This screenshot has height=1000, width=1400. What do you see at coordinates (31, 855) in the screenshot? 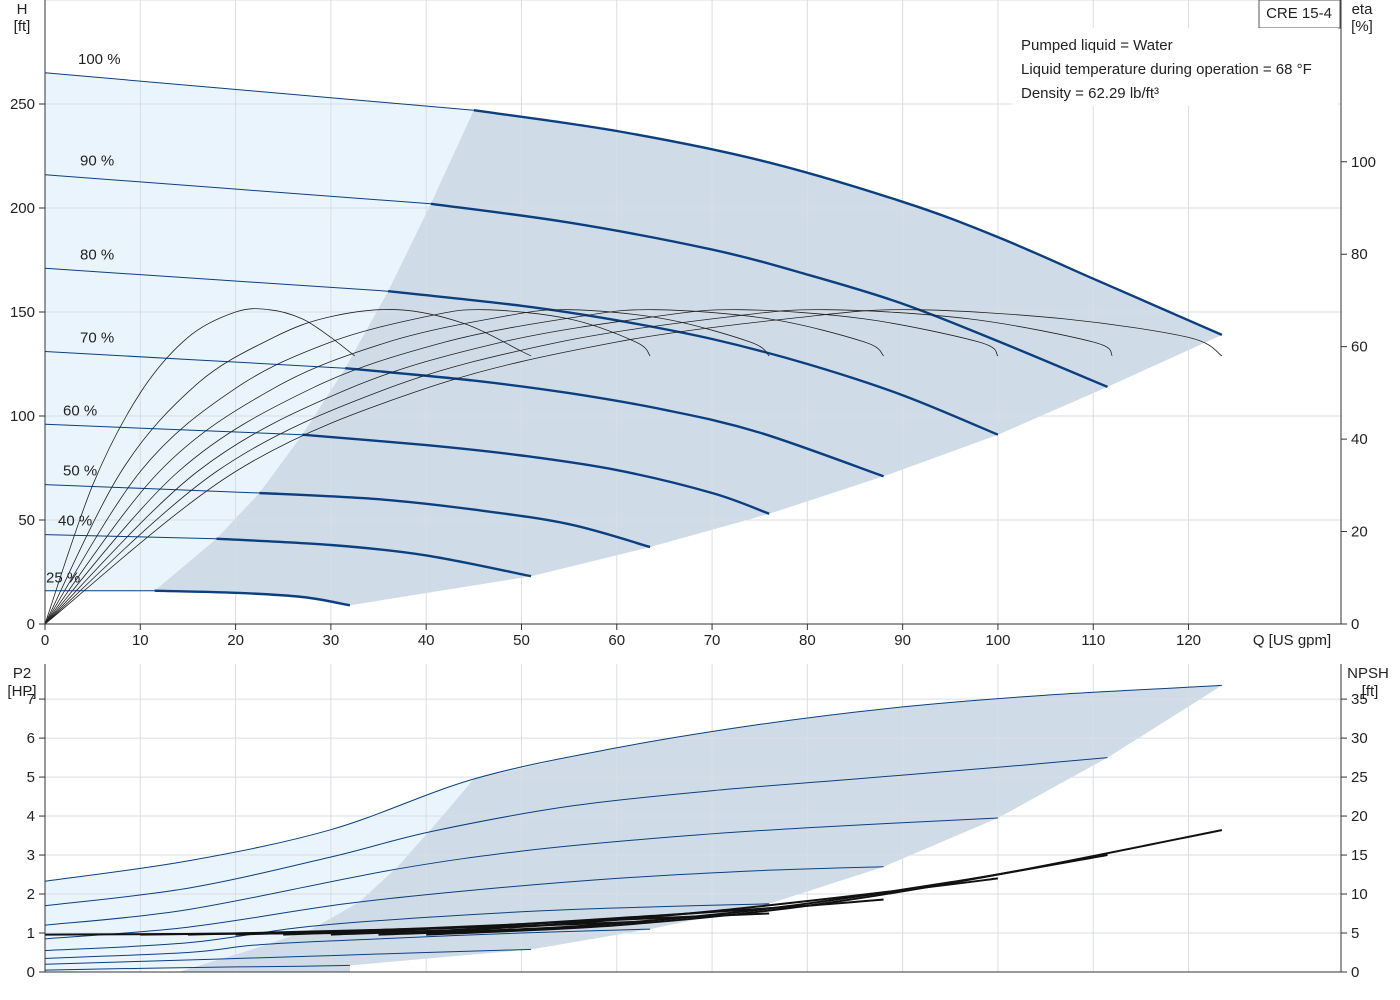
I see `bottom-left-tick-label: 3` at bounding box center [31, 855].